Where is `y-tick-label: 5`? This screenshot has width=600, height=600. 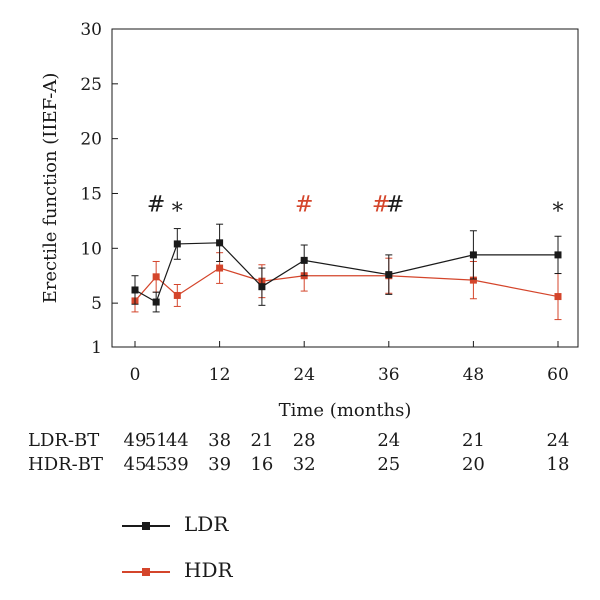 y-tick-label: 5 is located at coordinates (96, 304).